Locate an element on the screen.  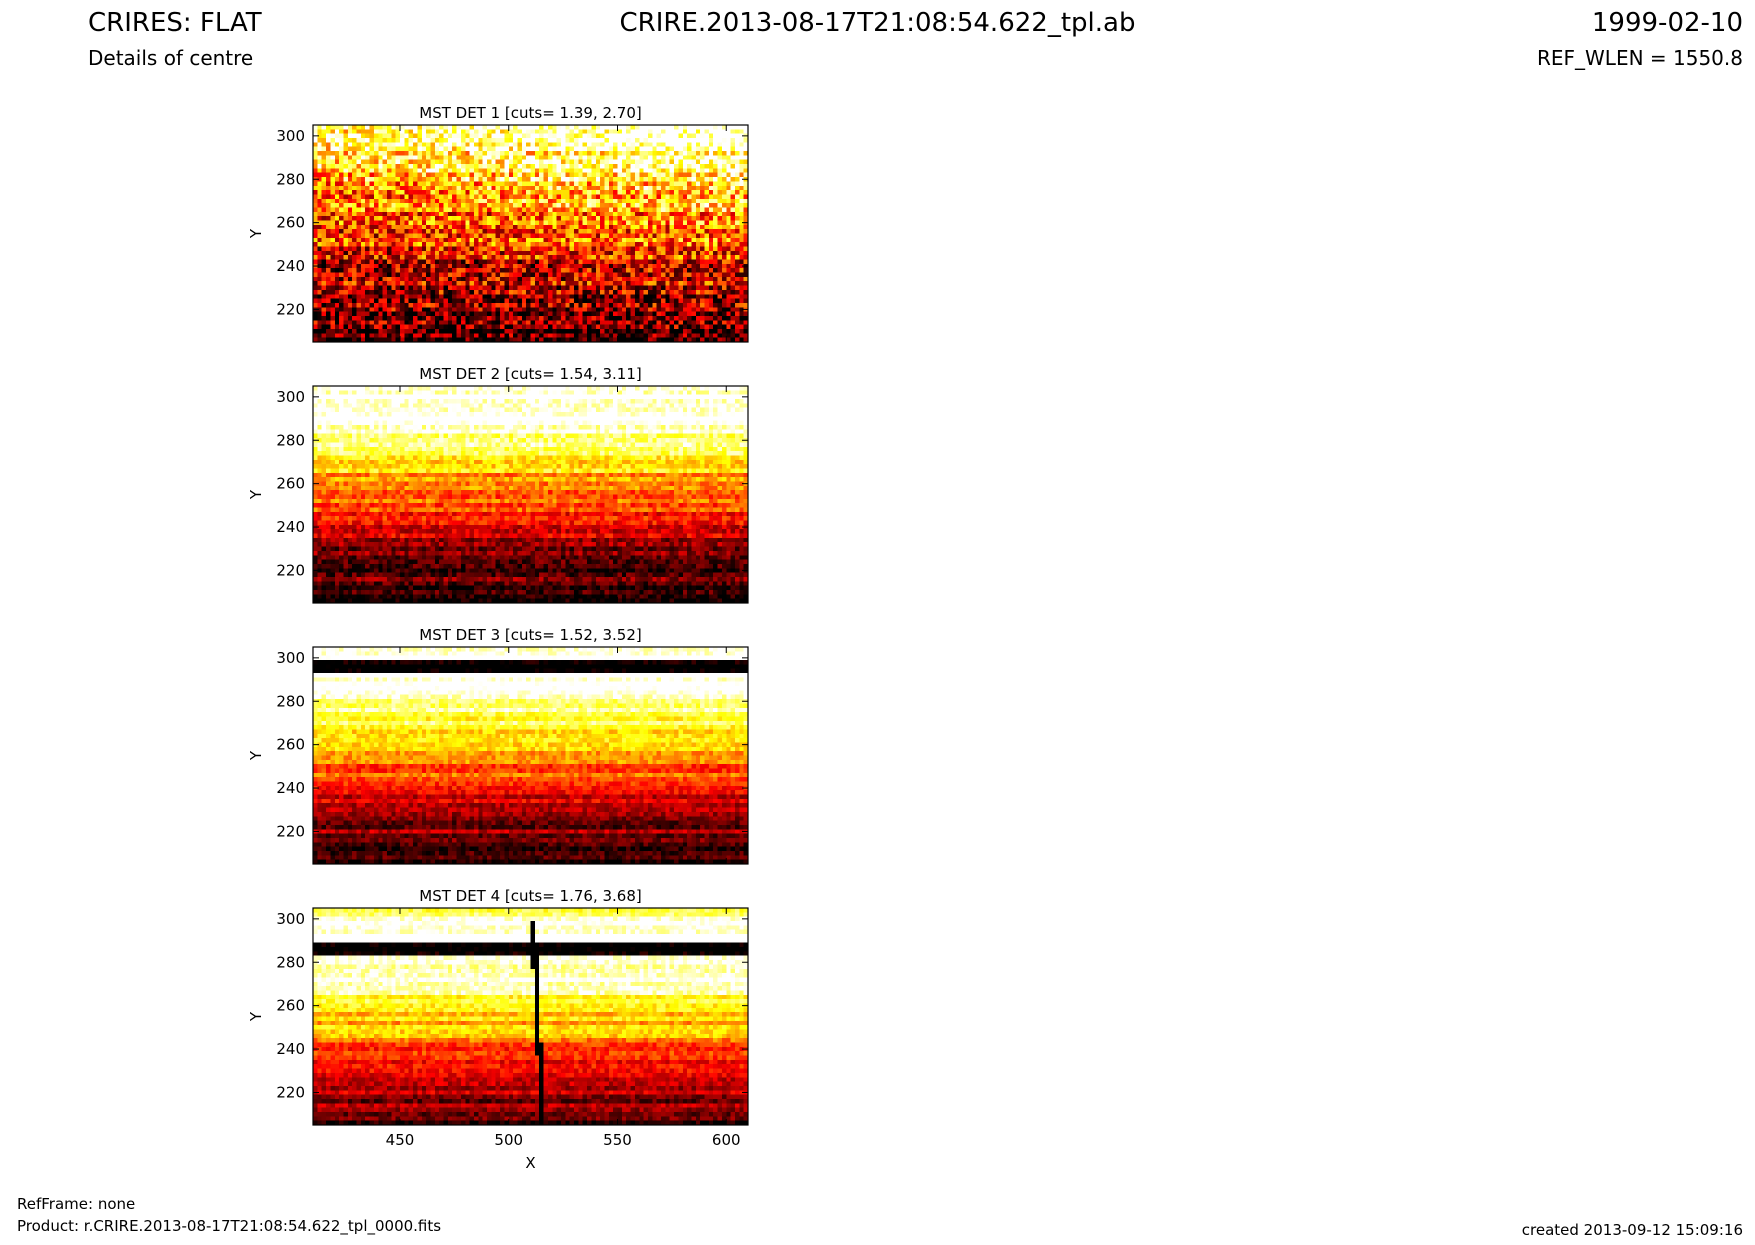
panel-title: MST DET 2 [cuts= 1.54, 3.11] is located at coordinates (530, 374).